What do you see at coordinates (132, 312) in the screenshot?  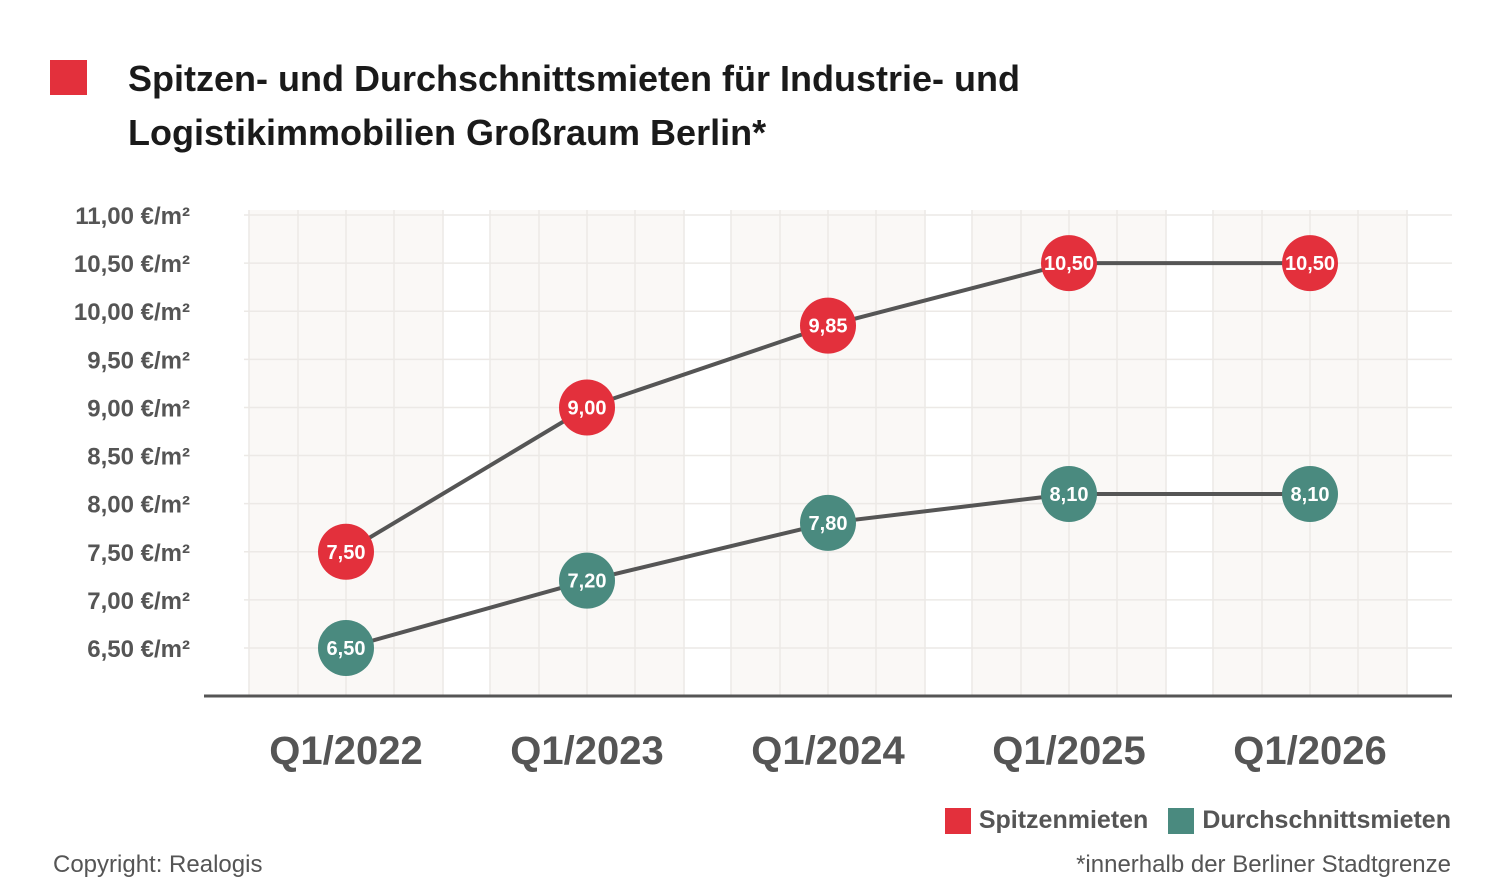 I see `y-tick-label: 10,00 €/m²` at bounding box center [132, 312].